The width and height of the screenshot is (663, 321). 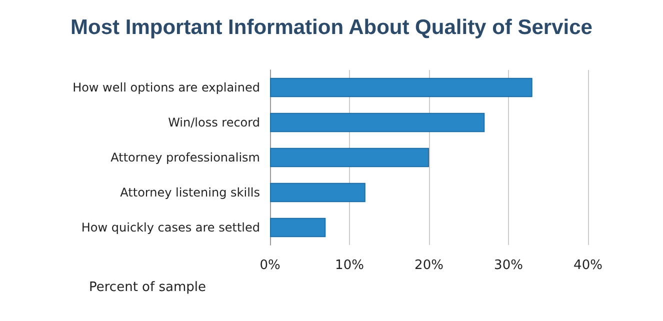 What do you see at coordinates (214, 123) in the screenshot?
I see `y-tick-label: Win/loss record` at bounding box center [214, 123].